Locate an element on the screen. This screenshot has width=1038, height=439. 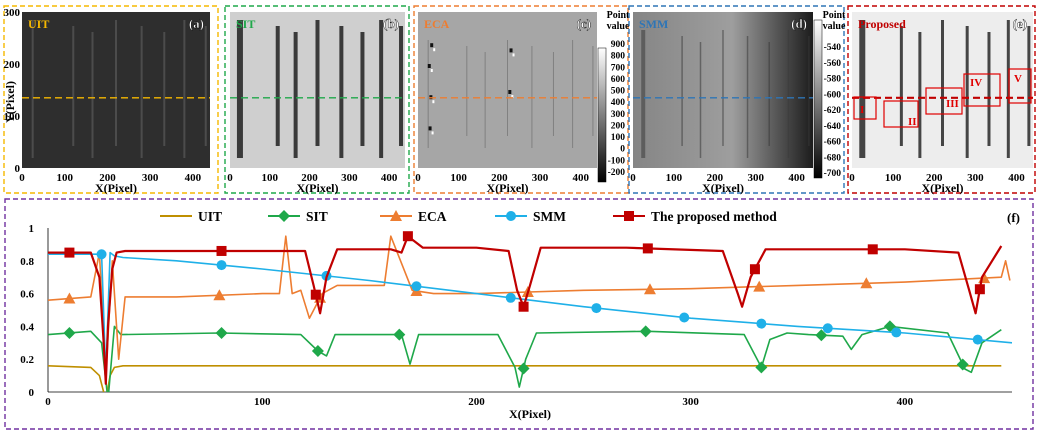
legend-label: ECA is located at coordinates (432, 216).